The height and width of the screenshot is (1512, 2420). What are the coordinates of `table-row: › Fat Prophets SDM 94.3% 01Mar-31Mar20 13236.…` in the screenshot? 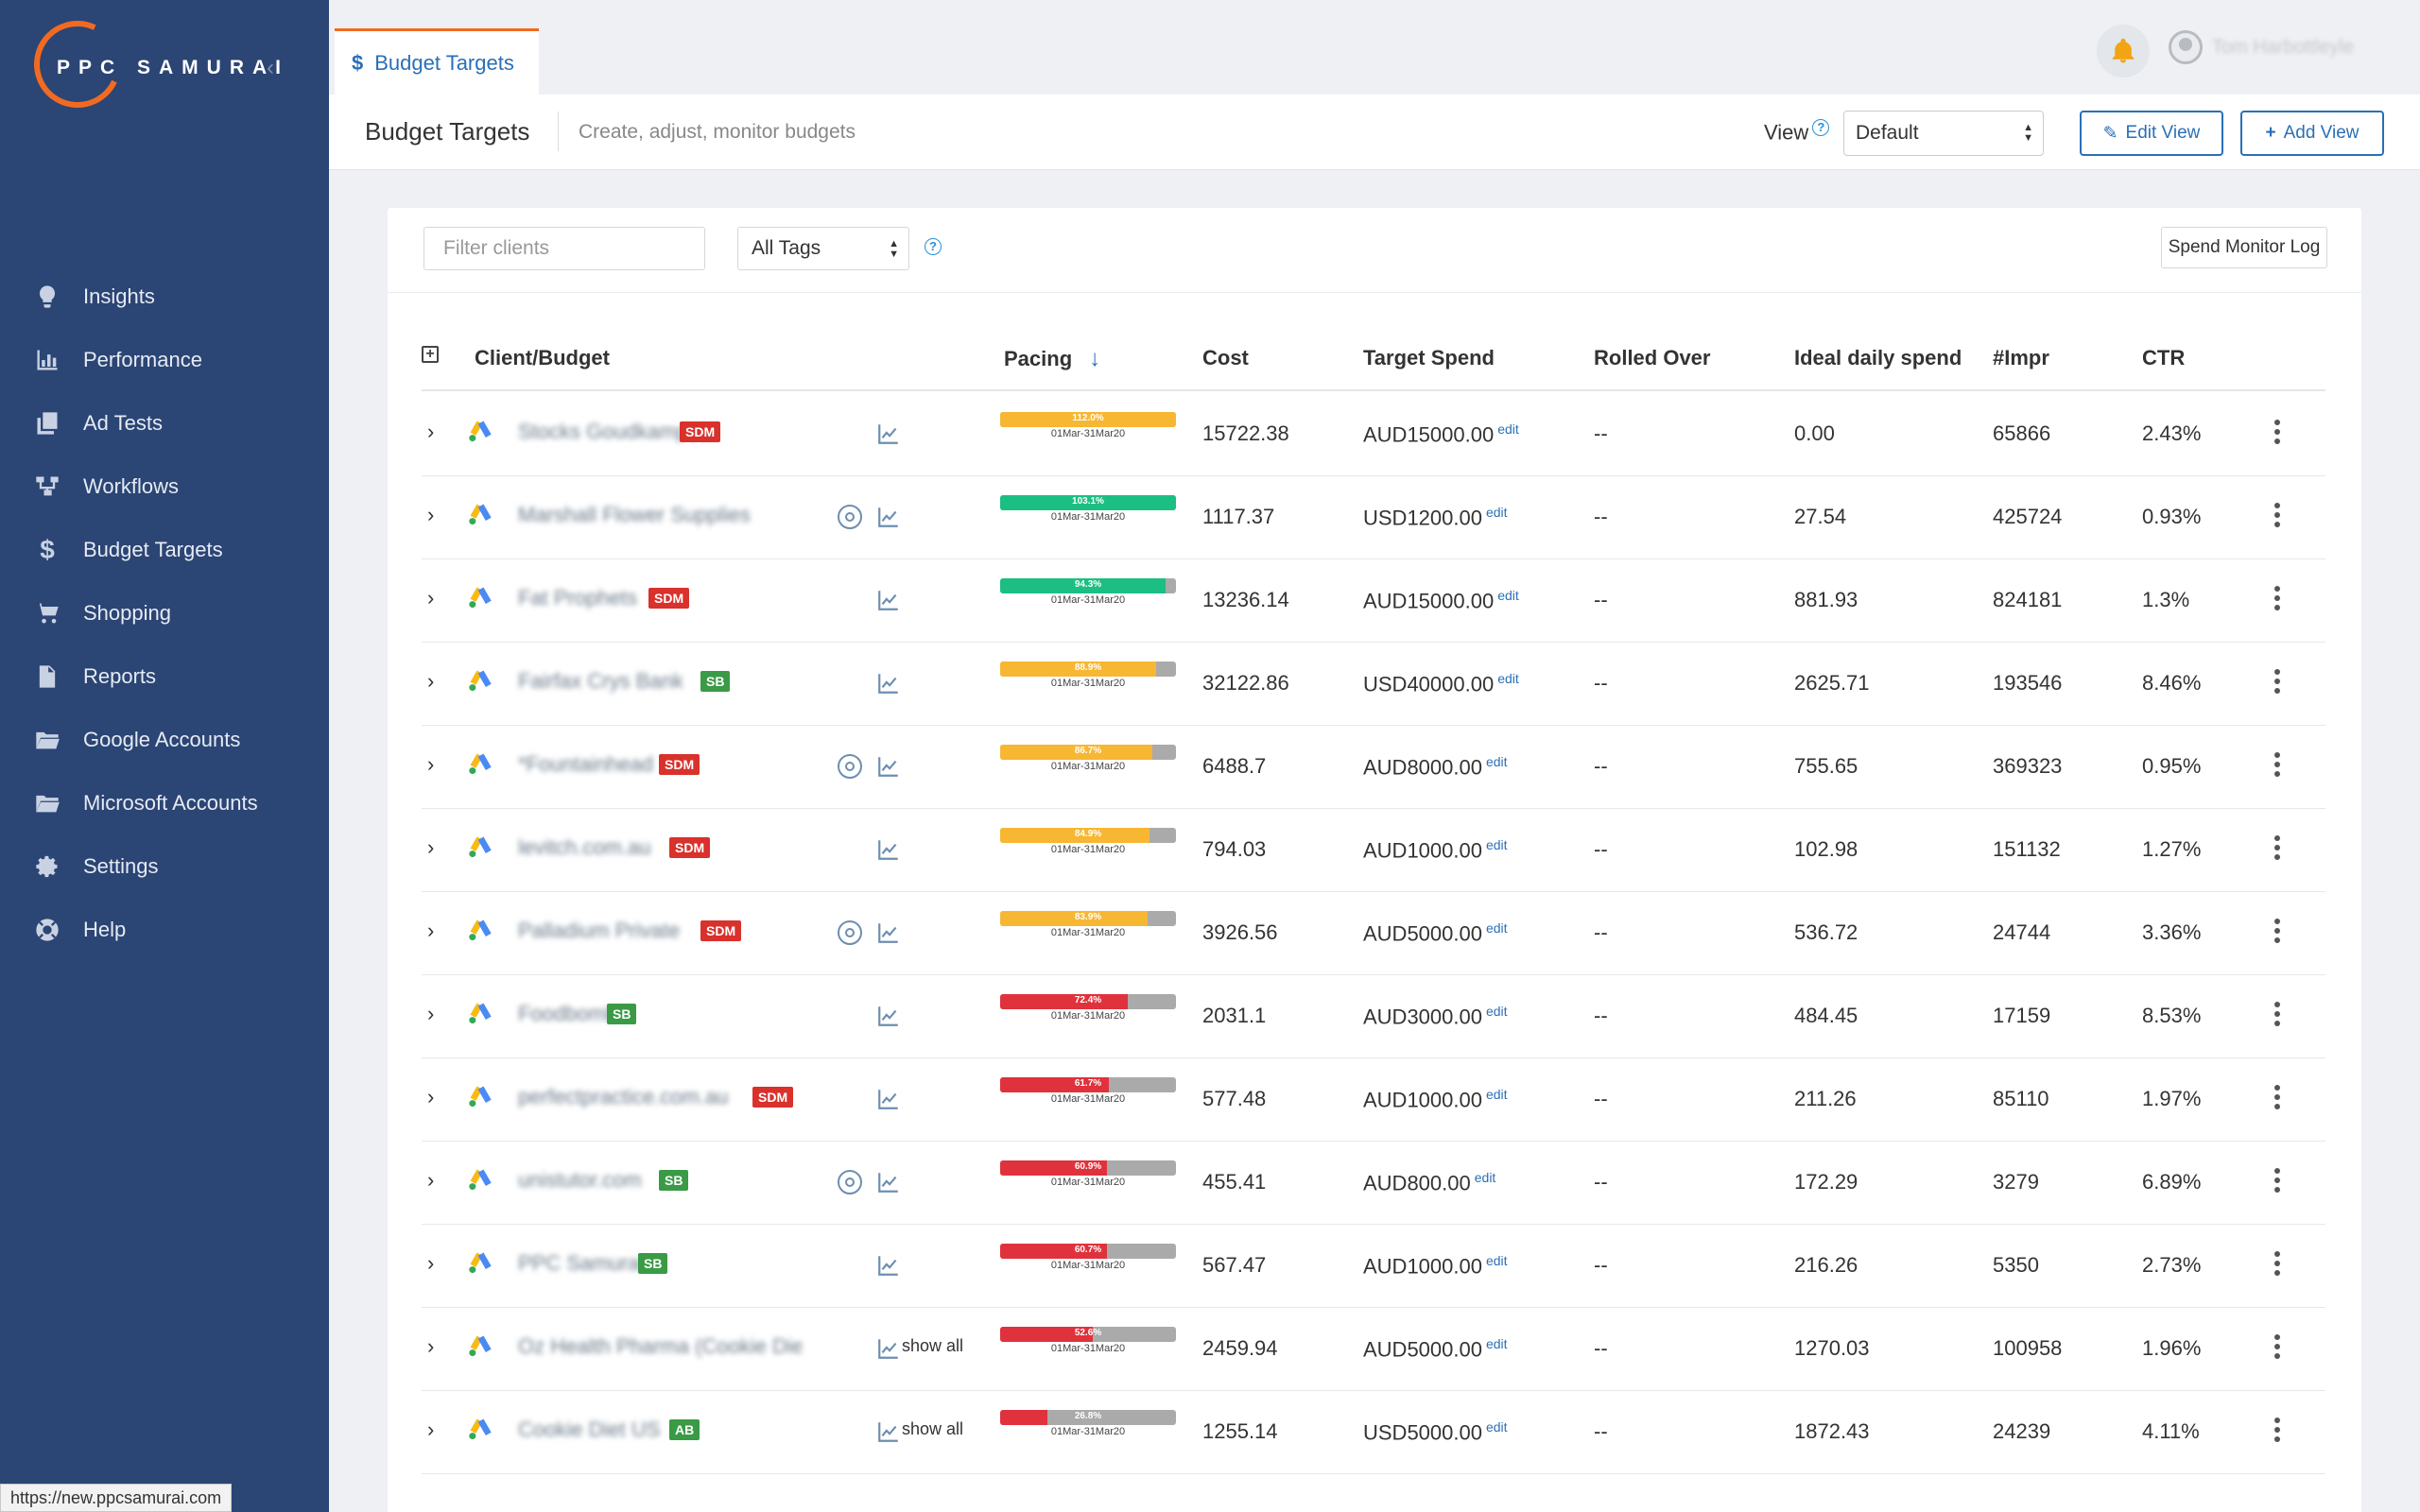 It's located at (1373, 601).